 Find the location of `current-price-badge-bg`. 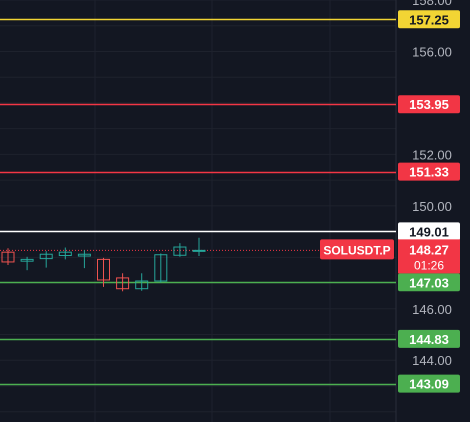

current-price-badge-bg is located at coordinates (429, 256).